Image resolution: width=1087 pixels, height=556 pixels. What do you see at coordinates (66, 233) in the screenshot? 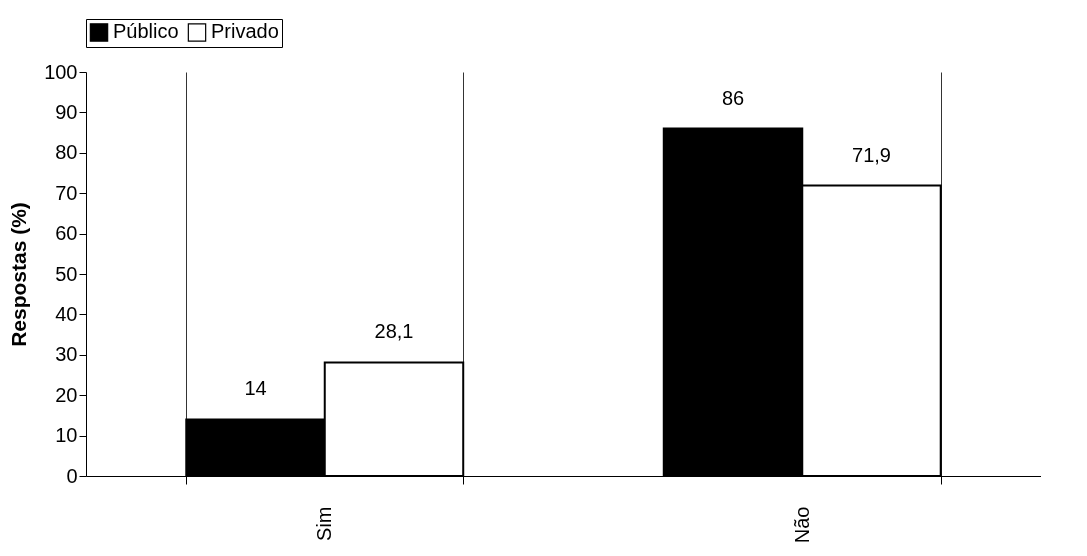
I see `y-tick-label: 60` at bounding box center [66, 233].